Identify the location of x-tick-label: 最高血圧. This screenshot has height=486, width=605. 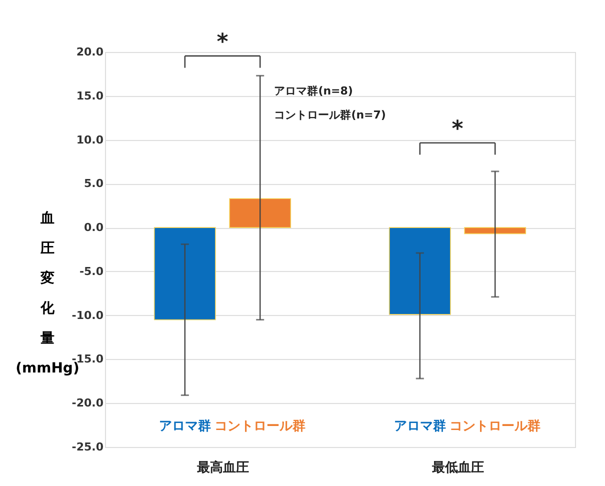
(222, 468).